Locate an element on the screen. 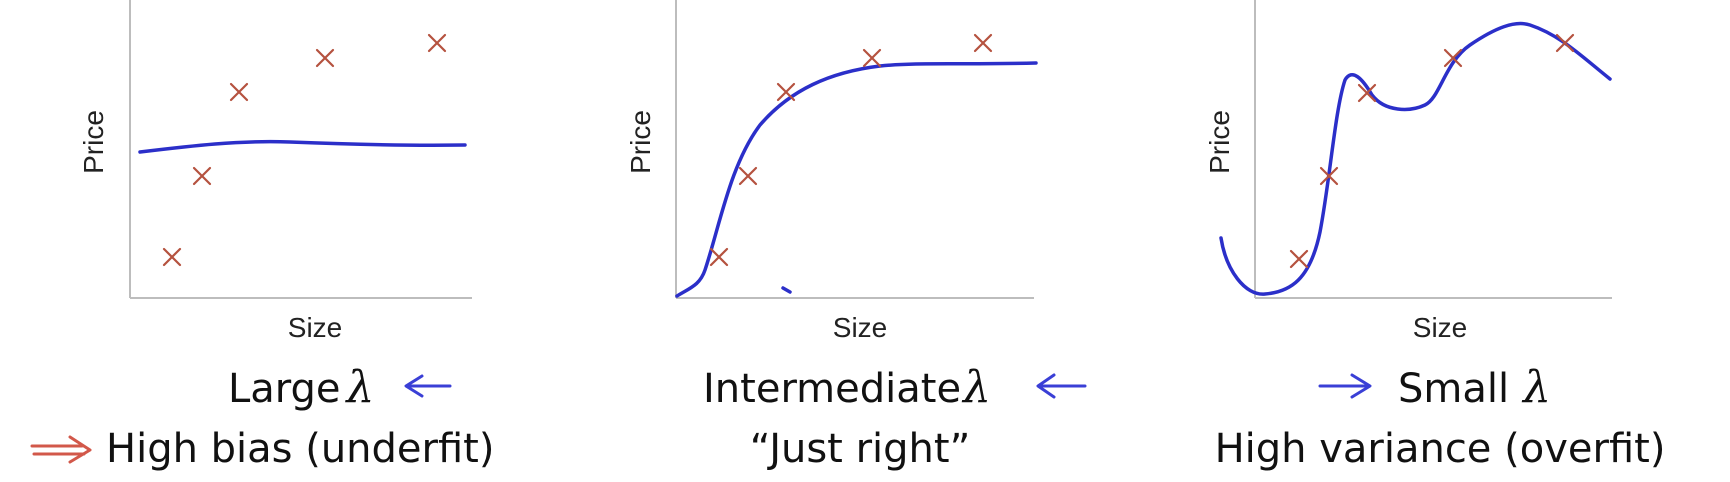 The image size is (1730, 482). fit-curve-quadratic is located at coordinates (856, 179).